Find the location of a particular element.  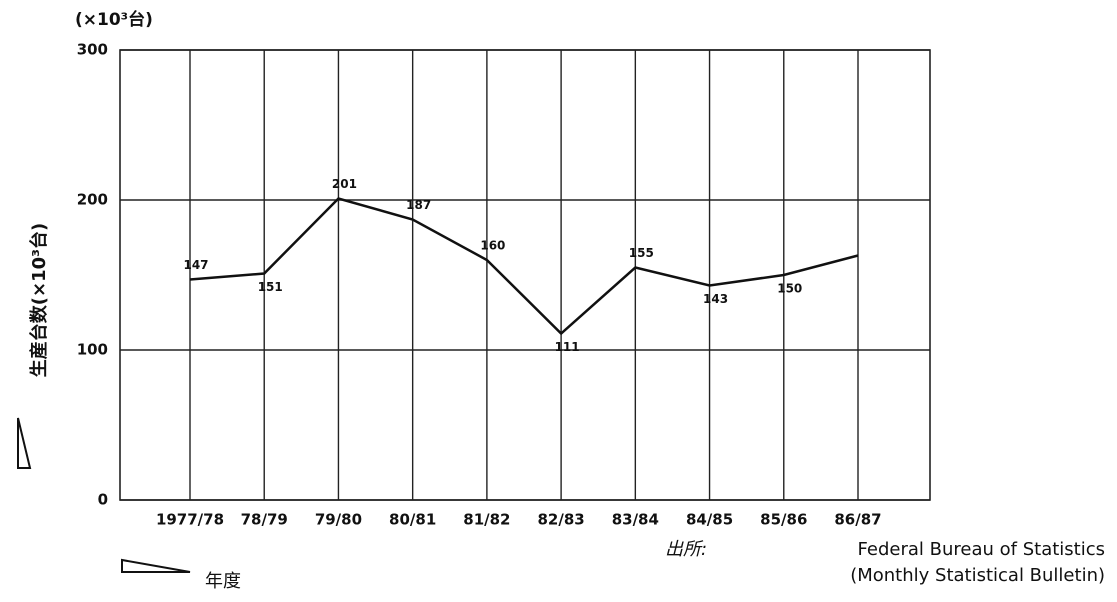

line is located at coordinates (524, 266).